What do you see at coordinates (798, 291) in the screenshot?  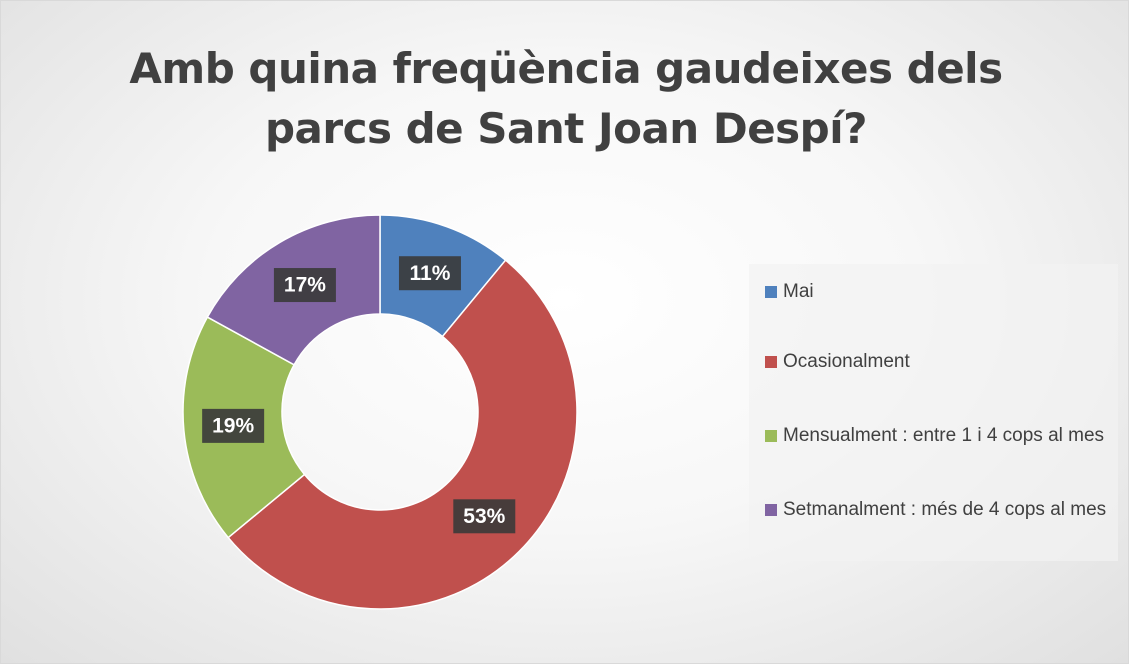 I see `legend-label: Mai` at bounding box center [798, 291].